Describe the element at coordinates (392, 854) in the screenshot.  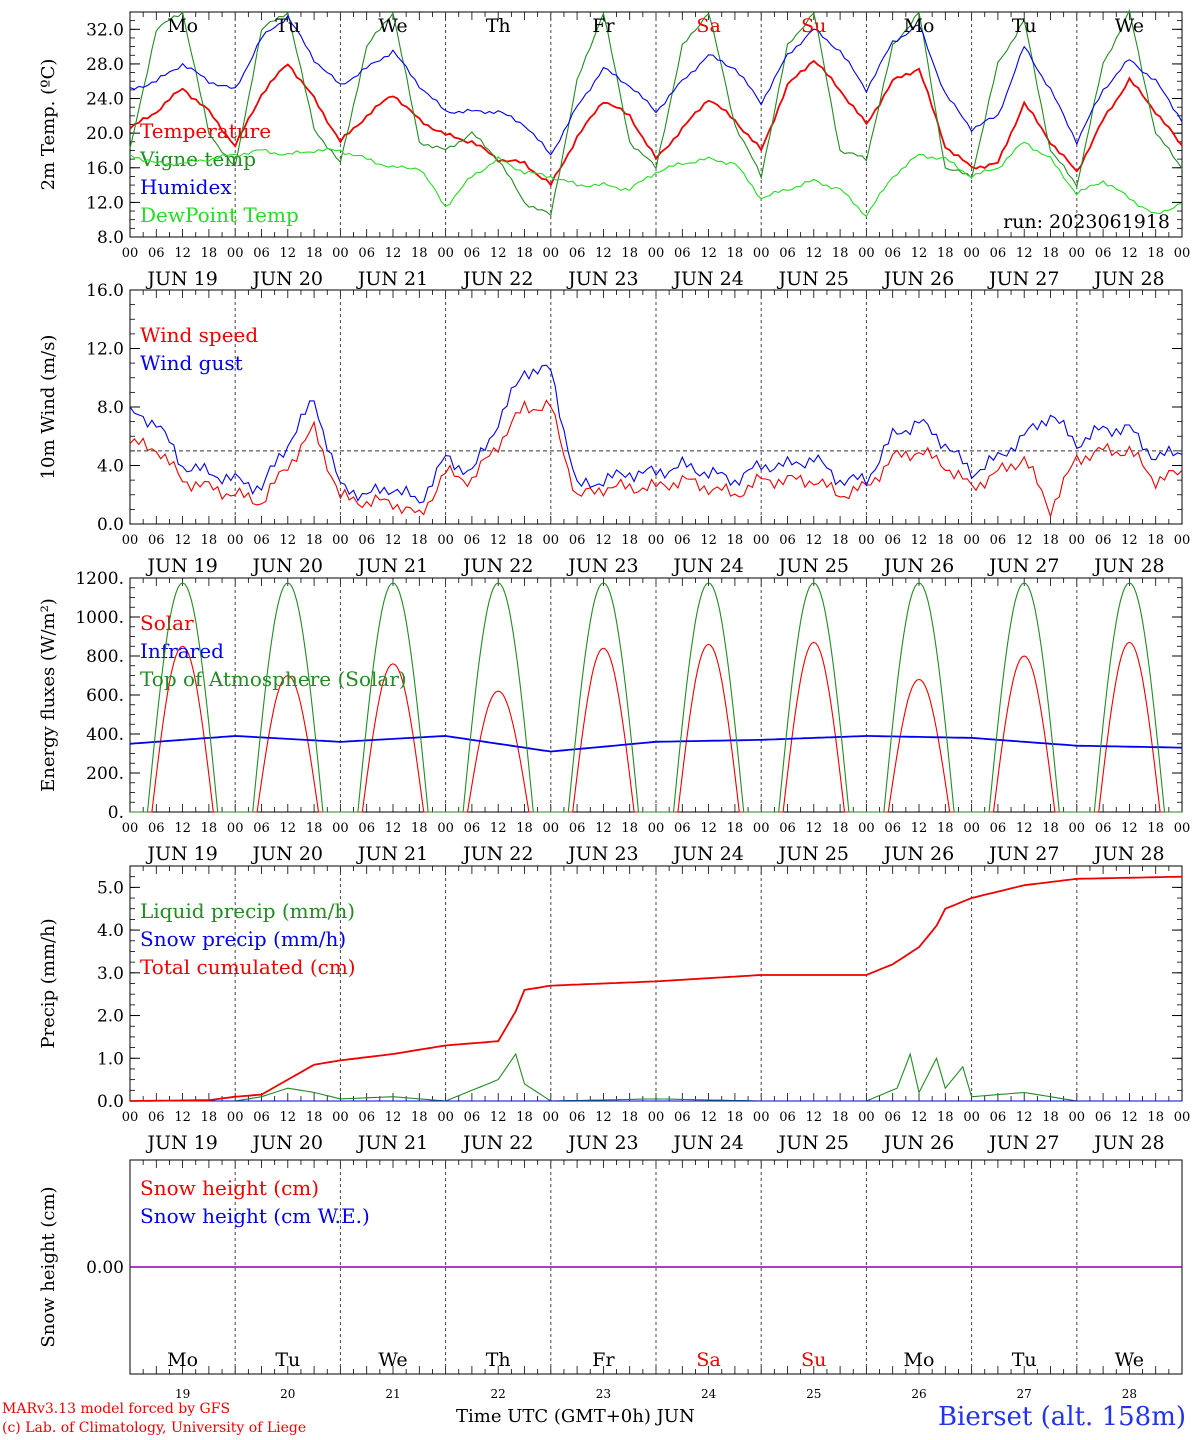
I see `x-day-label: JUN 21` at that location.